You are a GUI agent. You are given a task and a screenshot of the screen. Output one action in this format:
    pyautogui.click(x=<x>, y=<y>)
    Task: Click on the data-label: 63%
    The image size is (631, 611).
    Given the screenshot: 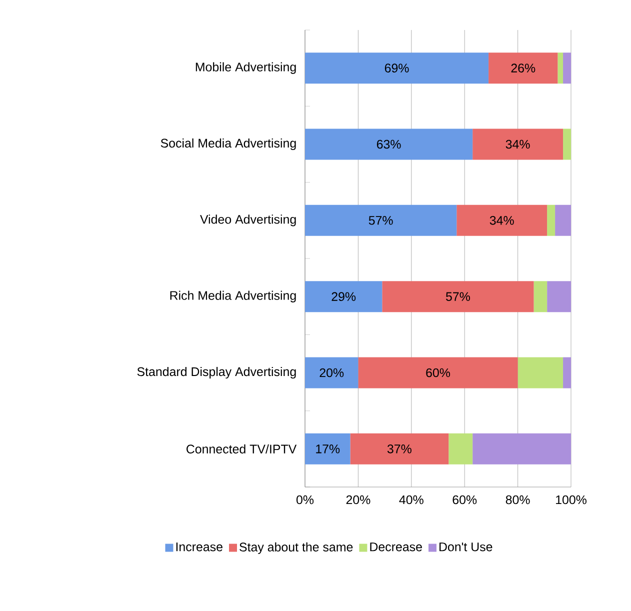 What is the action you would take?
    pyautogui.click(x=388, y=144)
    